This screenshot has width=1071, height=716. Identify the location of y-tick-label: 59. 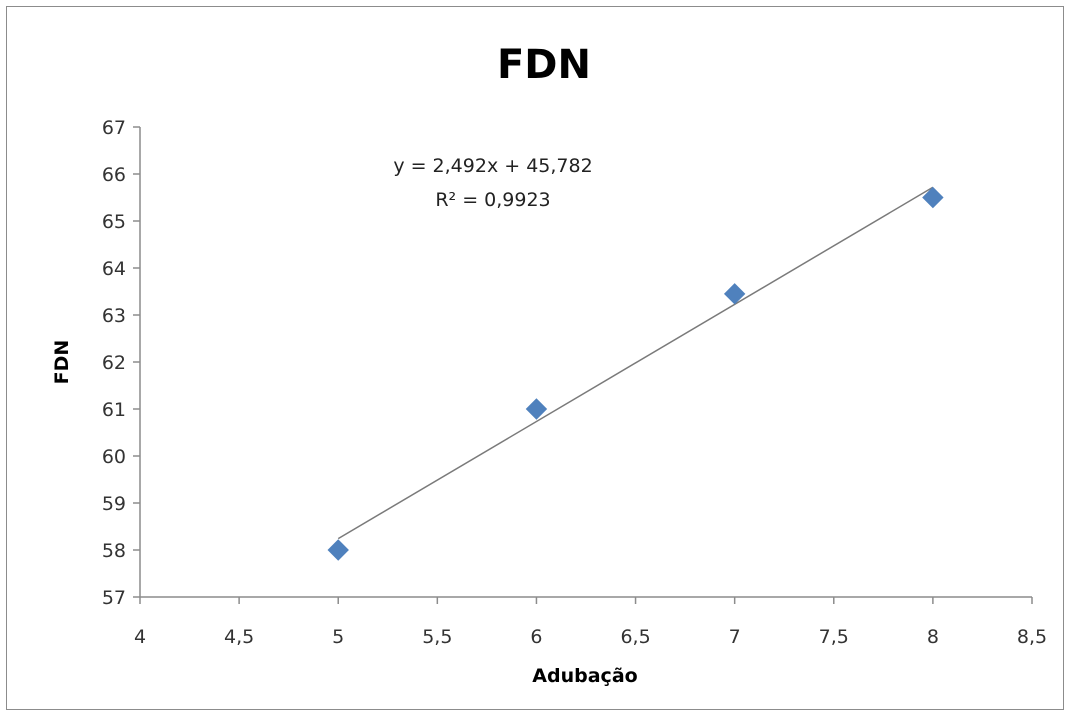
(114, 504).